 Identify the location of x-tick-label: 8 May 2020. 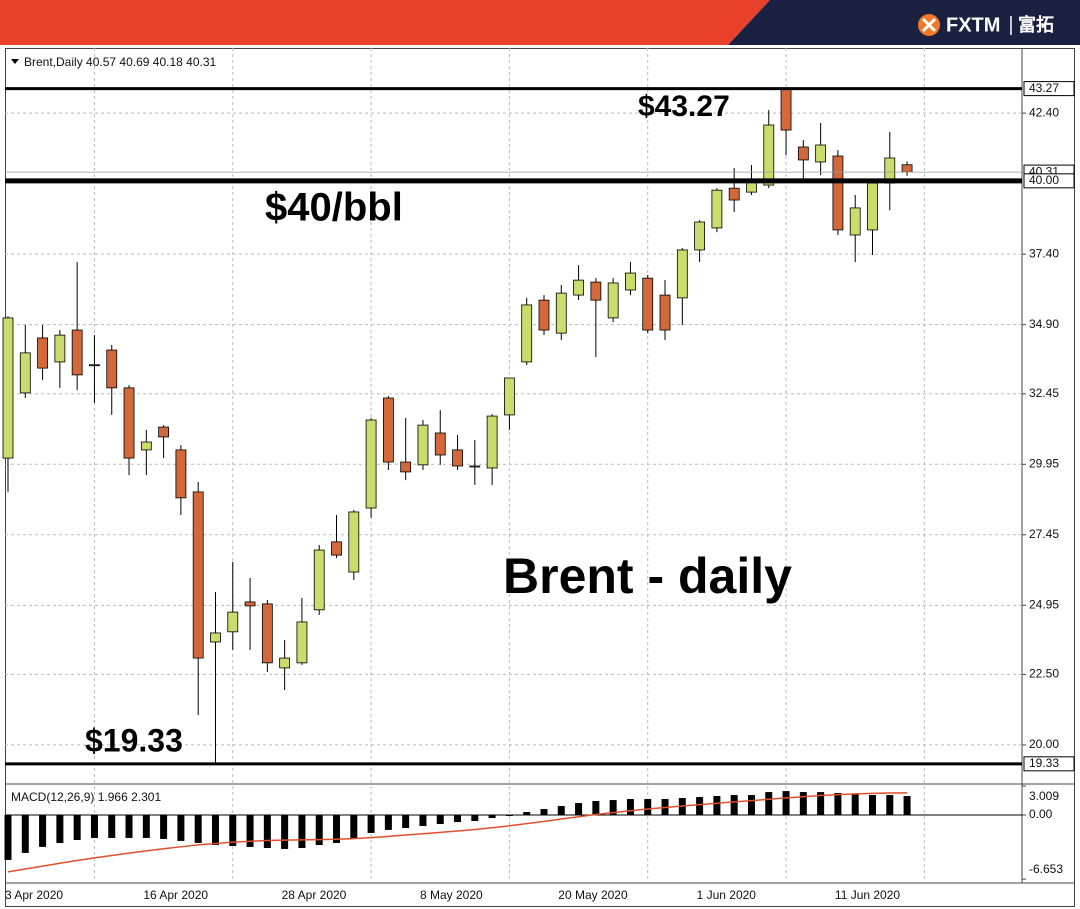
(451, 895).